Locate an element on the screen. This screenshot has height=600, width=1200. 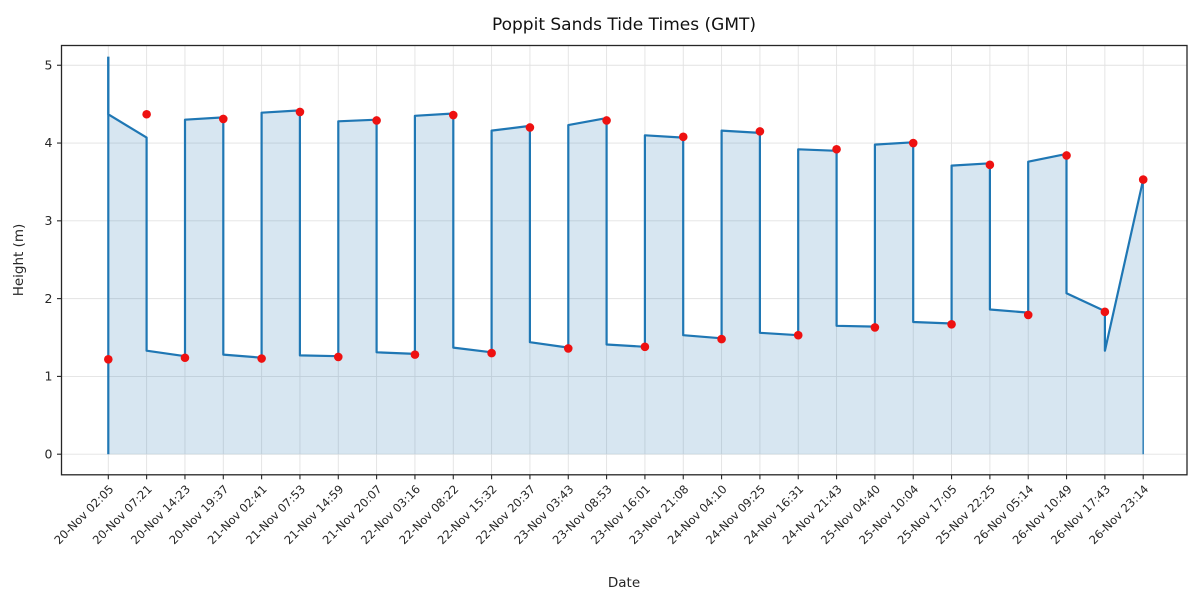
y-tick-label: 4 is located at coordinates (49, 142).